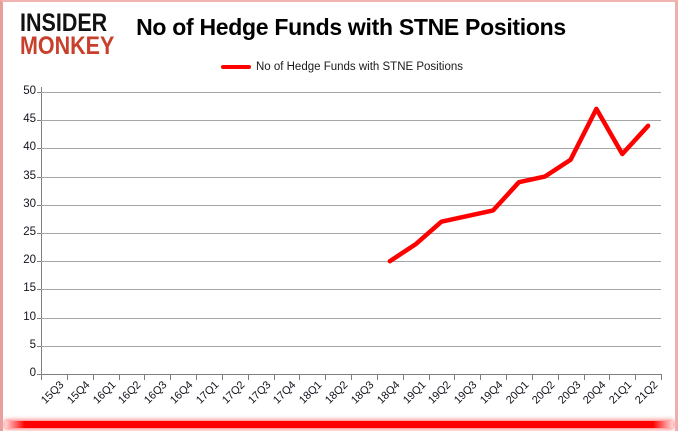  What do you see at coordinates (362, 393) in the screenshot?
I see `x-axis-tick-label: 18Q3` at bounding box center [362, 393].